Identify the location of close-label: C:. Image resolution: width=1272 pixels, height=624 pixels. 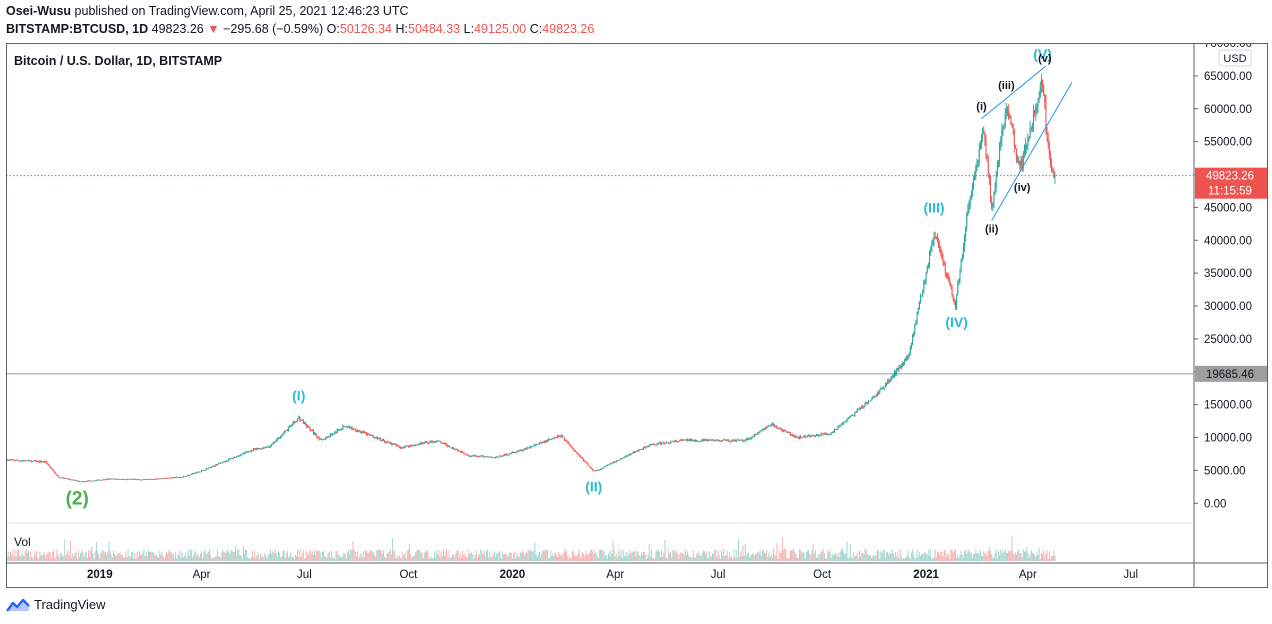
(536, 29).